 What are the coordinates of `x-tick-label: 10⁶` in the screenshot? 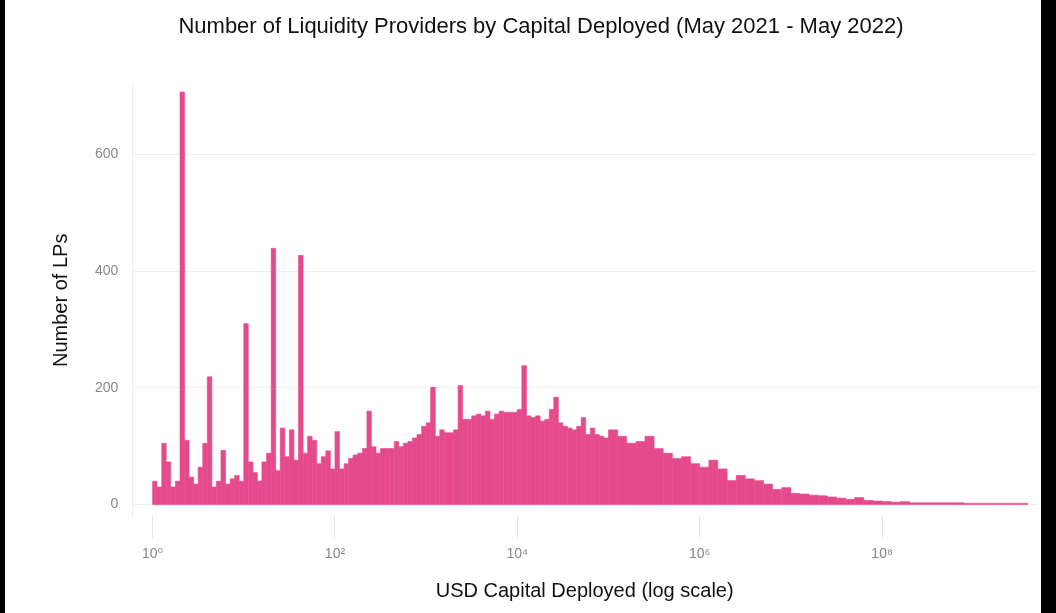 It's located at (700, 553).